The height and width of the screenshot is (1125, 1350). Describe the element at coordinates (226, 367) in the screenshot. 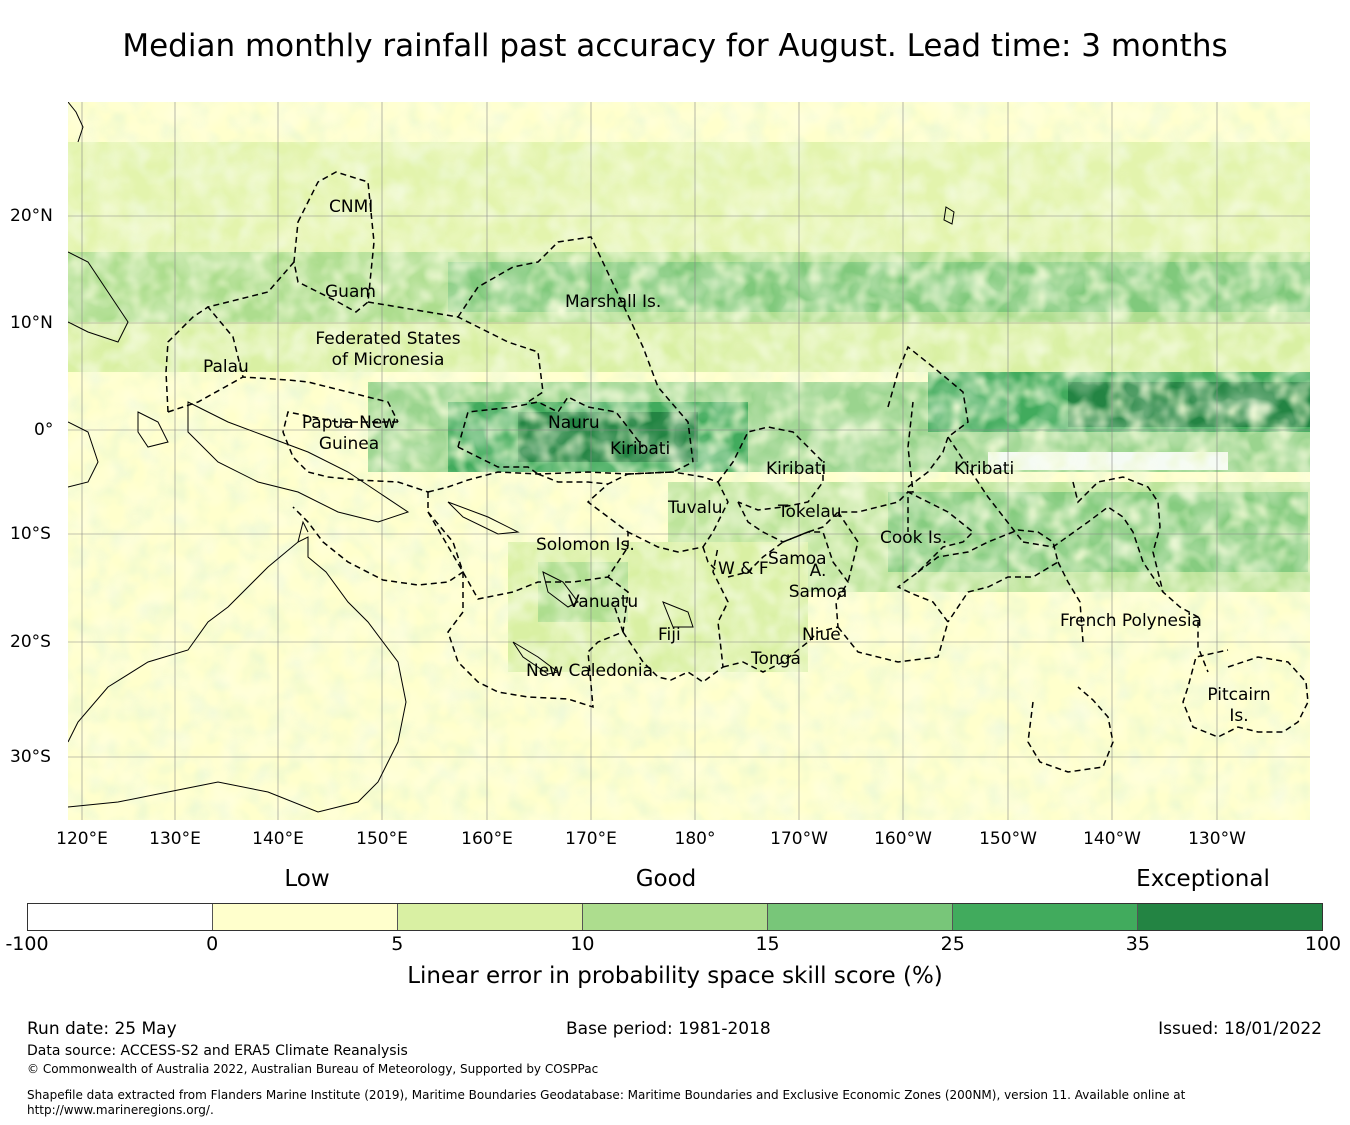

I see `region-label: Palau` at that location.